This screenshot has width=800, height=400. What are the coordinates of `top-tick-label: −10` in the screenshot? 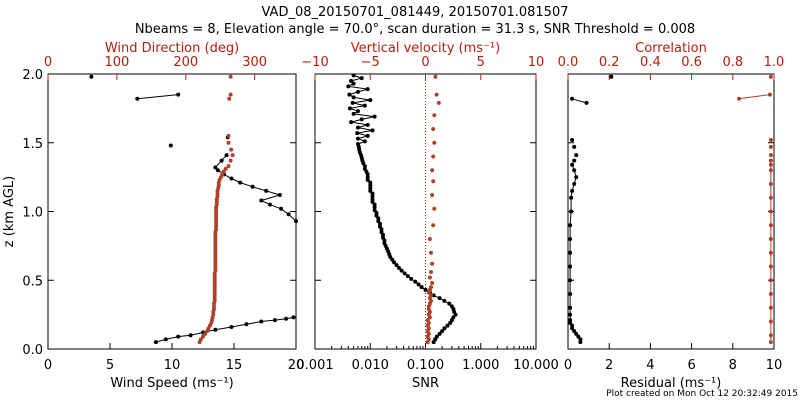 It's located at (314, 62).